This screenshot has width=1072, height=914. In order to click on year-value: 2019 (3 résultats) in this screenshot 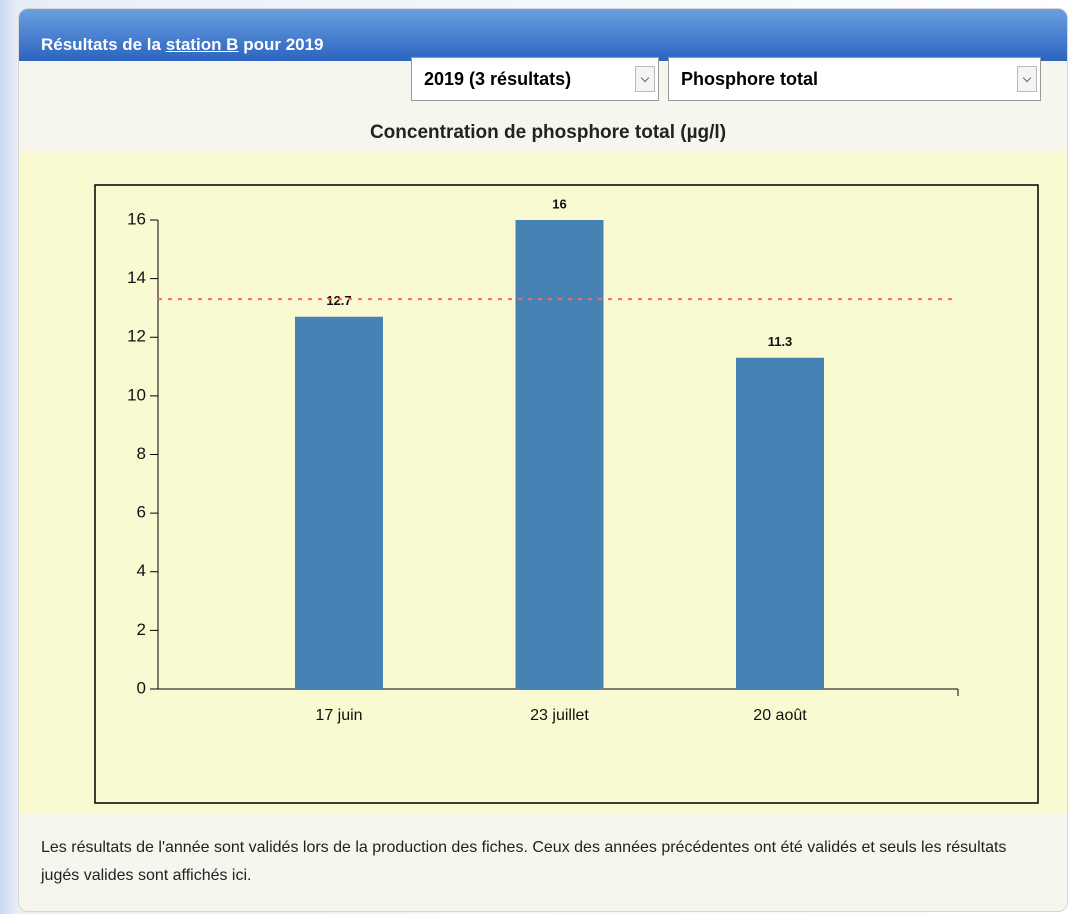, I will do `click(498, 79)`.